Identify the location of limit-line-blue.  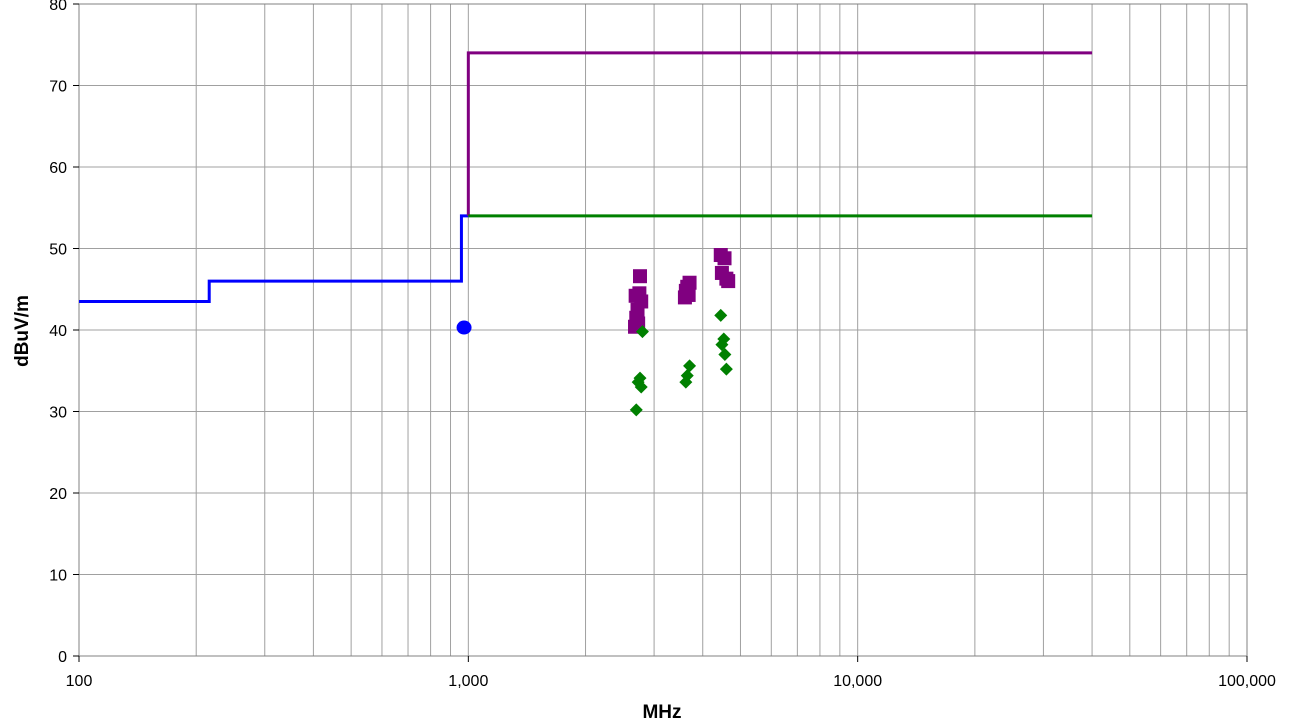
(274, 258).